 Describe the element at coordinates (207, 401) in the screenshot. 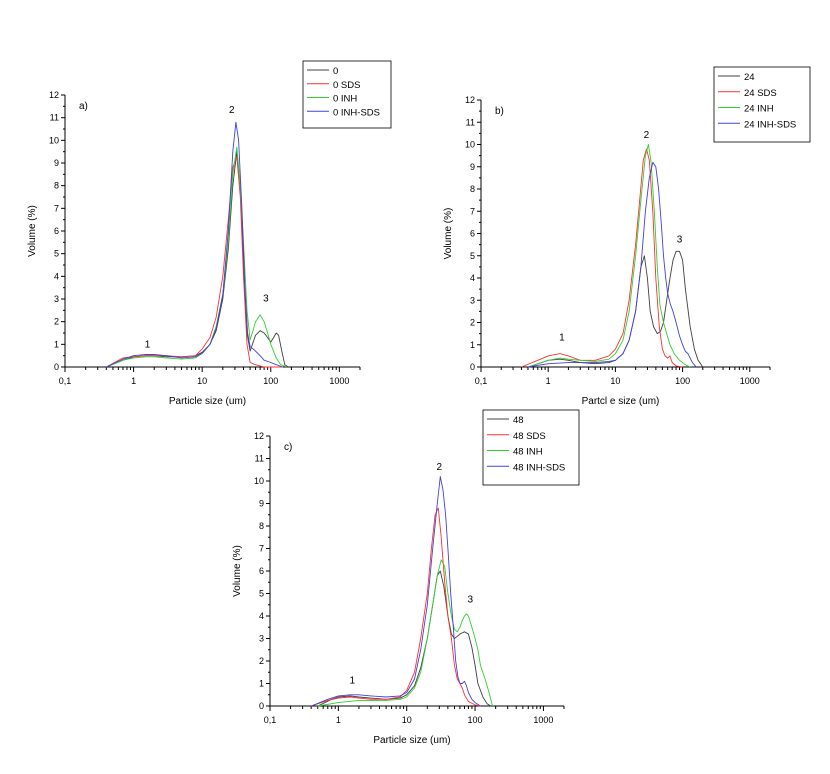

I see `x-axis-title: Particle size (um)` at that location.